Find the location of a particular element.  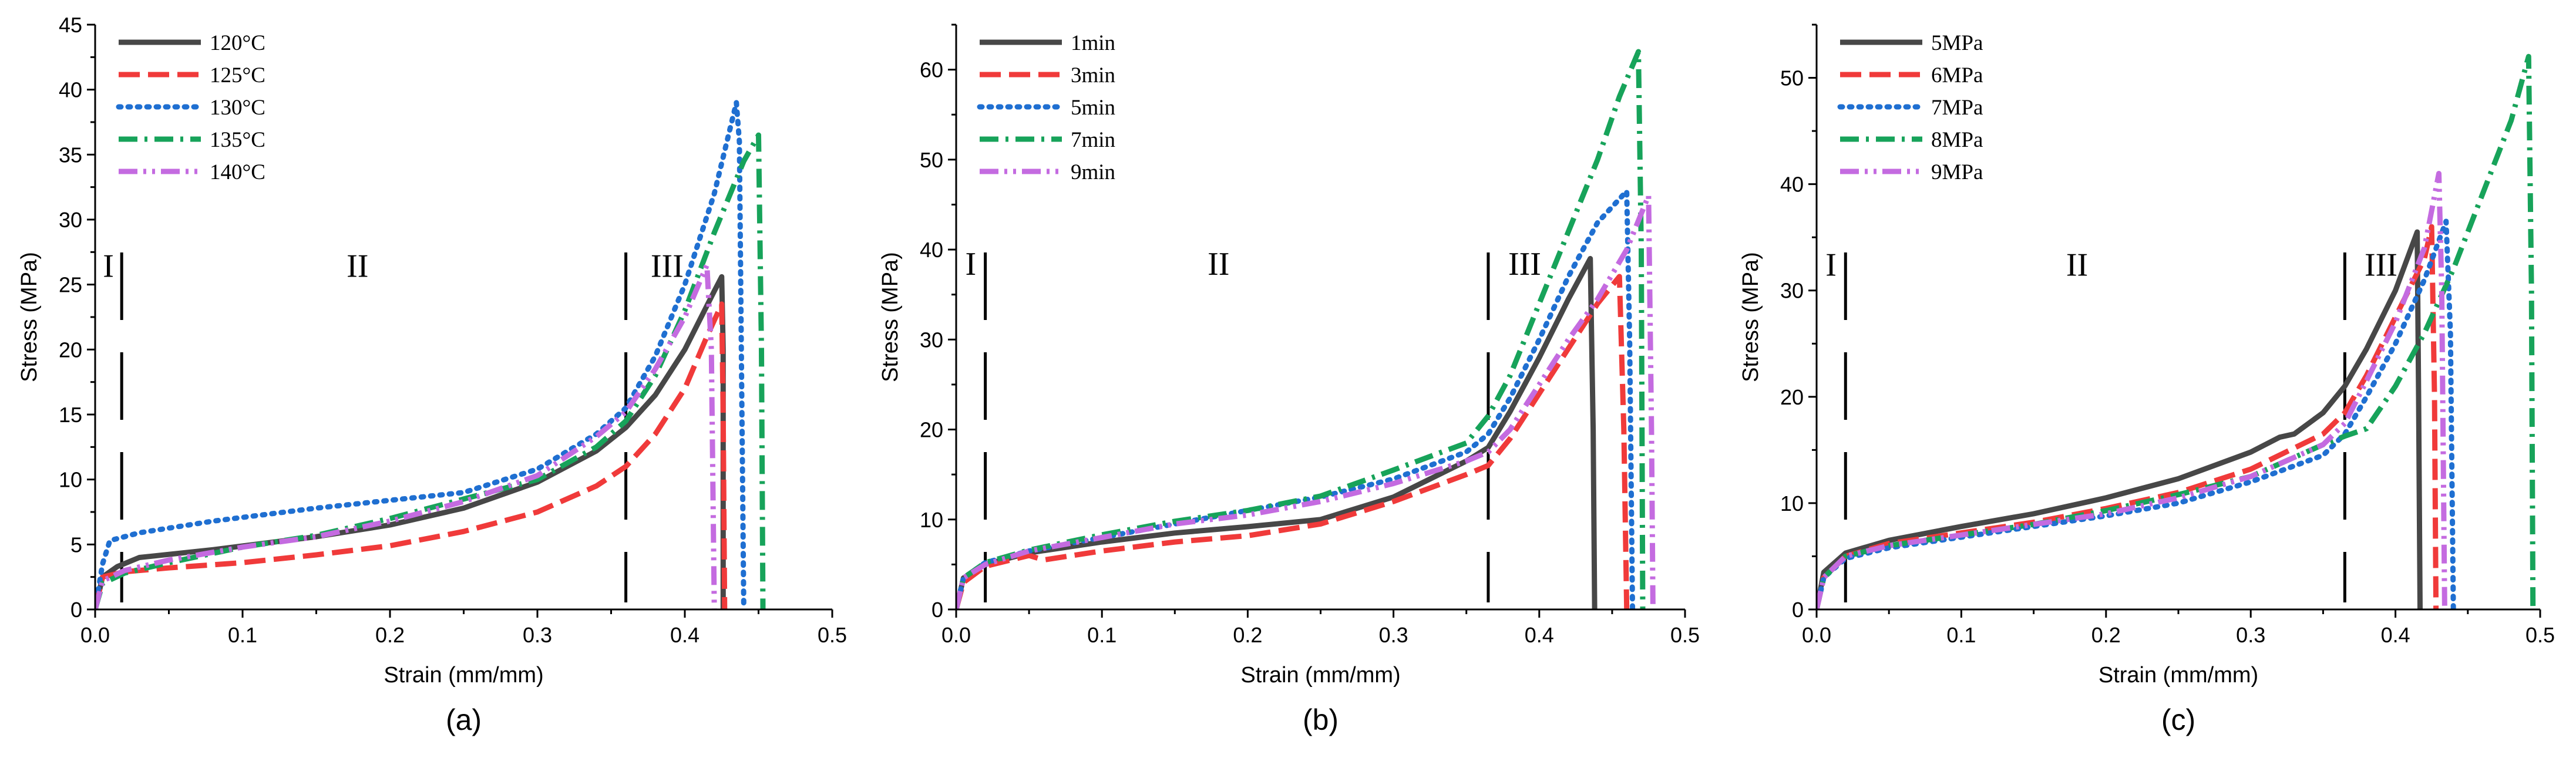

legend-entry: 3min is located at coordinates (1093, 75).